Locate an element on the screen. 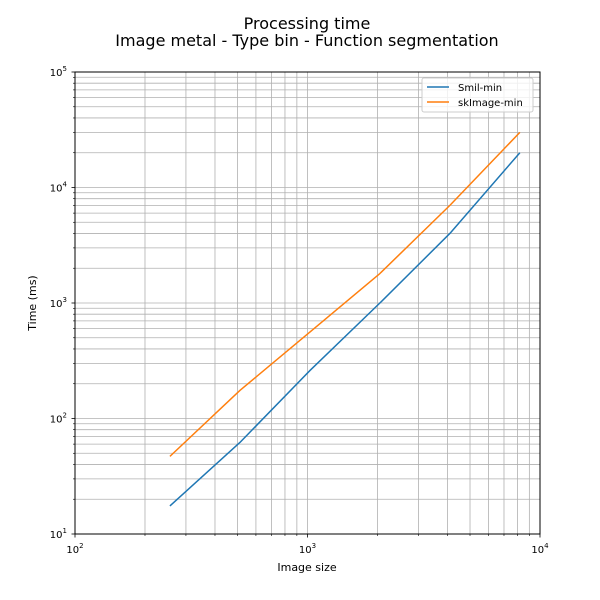 The width and height of the screenshot is (600, 600). y-tick-label: 10¹ is located at coordinates (58, 534).